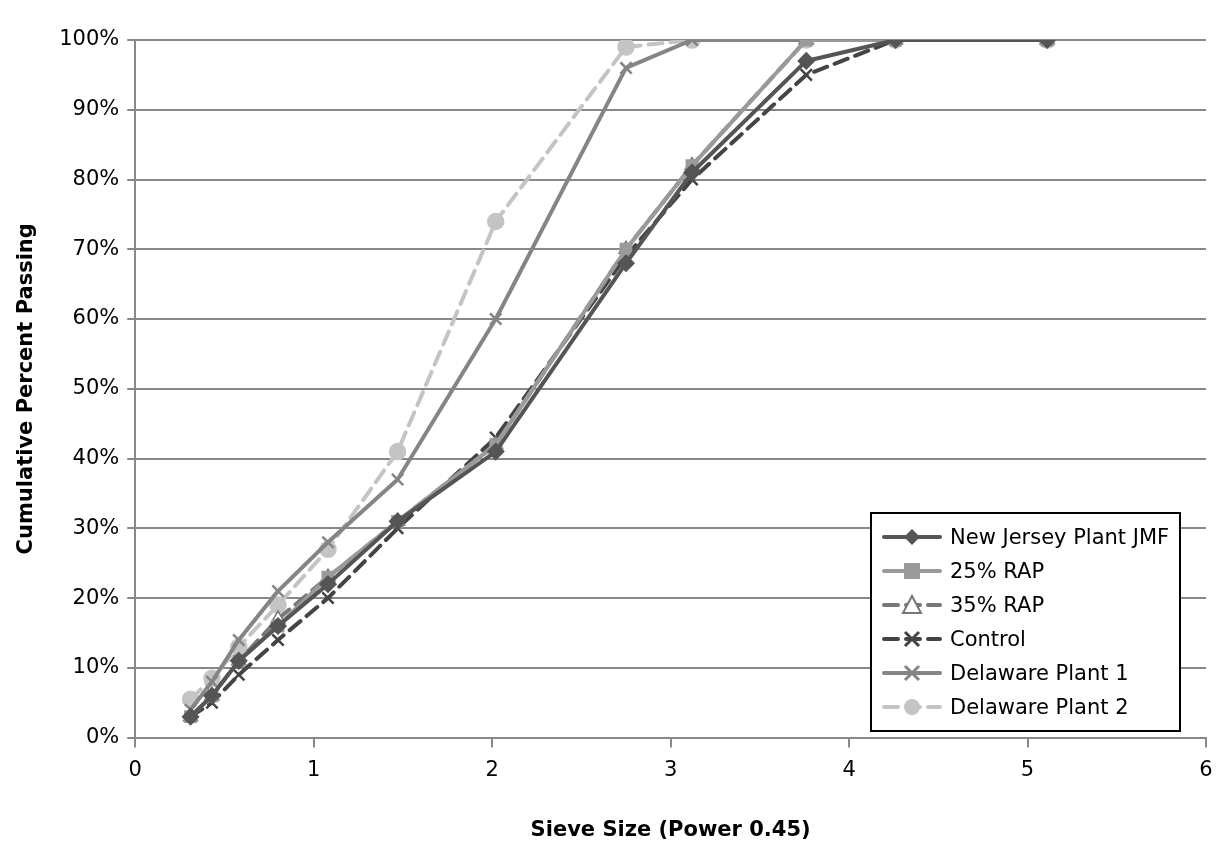 This screenshot has width=1226, height=867. What do you see at coordinates (492, 768) in the screenshot?
I see `x-tick-label: 2` at bounding box center [492, 768].